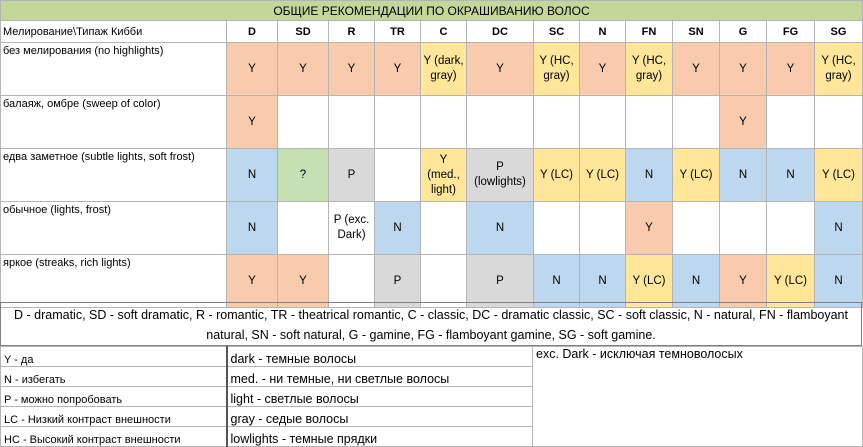 The width and height of the screenshot is (863, 447). I want to click on row-label: обычное (lights, frost), so click(113, 228).